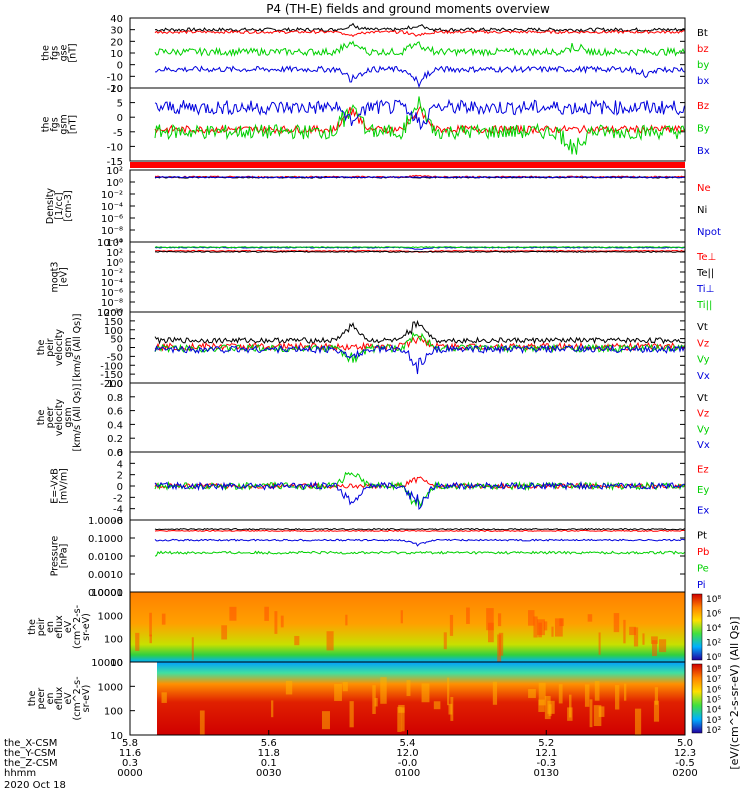 The image size is (750, 800). Describe the element at coordinates (709, 232) in the screenshot. I see `legend-npot: Npot` at that location.